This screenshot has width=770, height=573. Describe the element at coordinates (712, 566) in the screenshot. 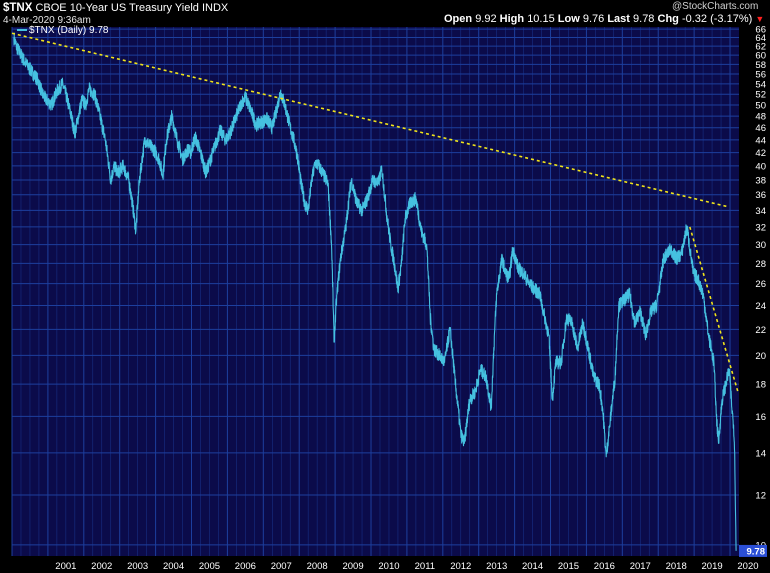

I see `x-tick-label: 2019` at that location.